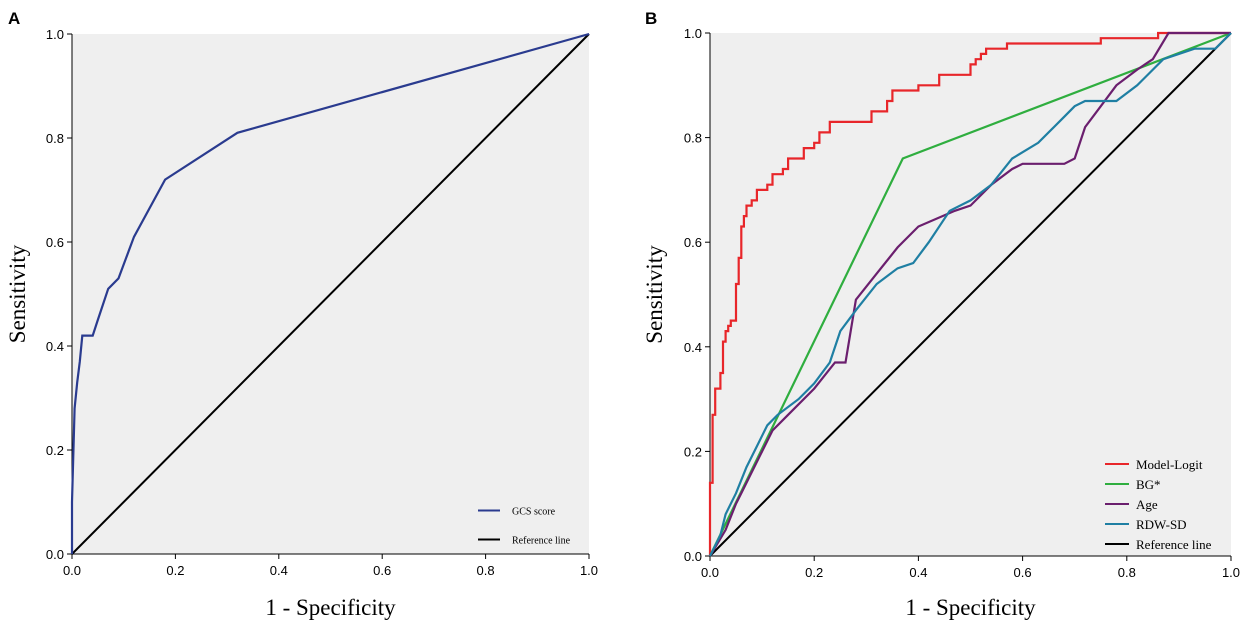  What do you see at coordinates (651, 18) in the screenshot?
I see `panel-b-letter: B` at bounding box center [651, 18].